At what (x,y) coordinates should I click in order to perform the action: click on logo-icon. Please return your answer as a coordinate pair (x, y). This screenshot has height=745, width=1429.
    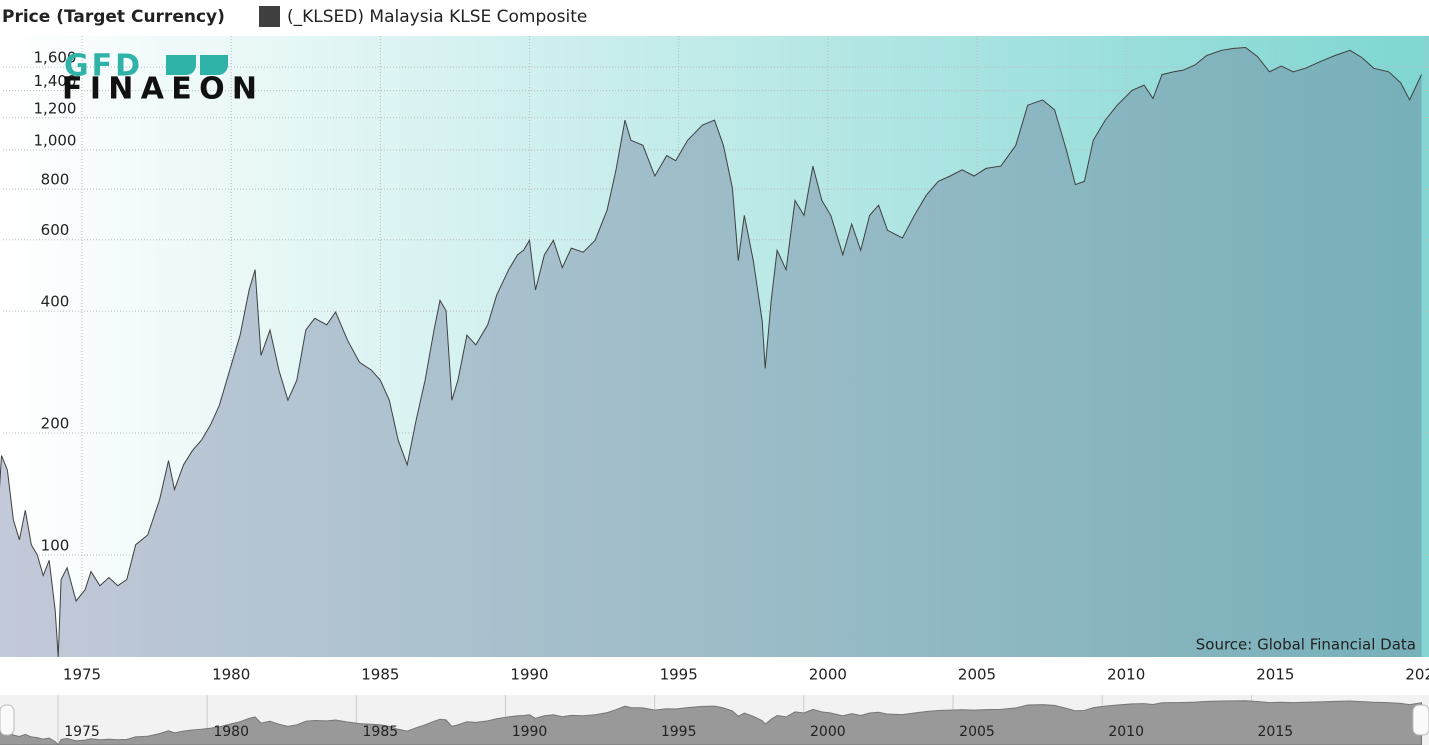
    Looking at the image, I should click on (197, 65).